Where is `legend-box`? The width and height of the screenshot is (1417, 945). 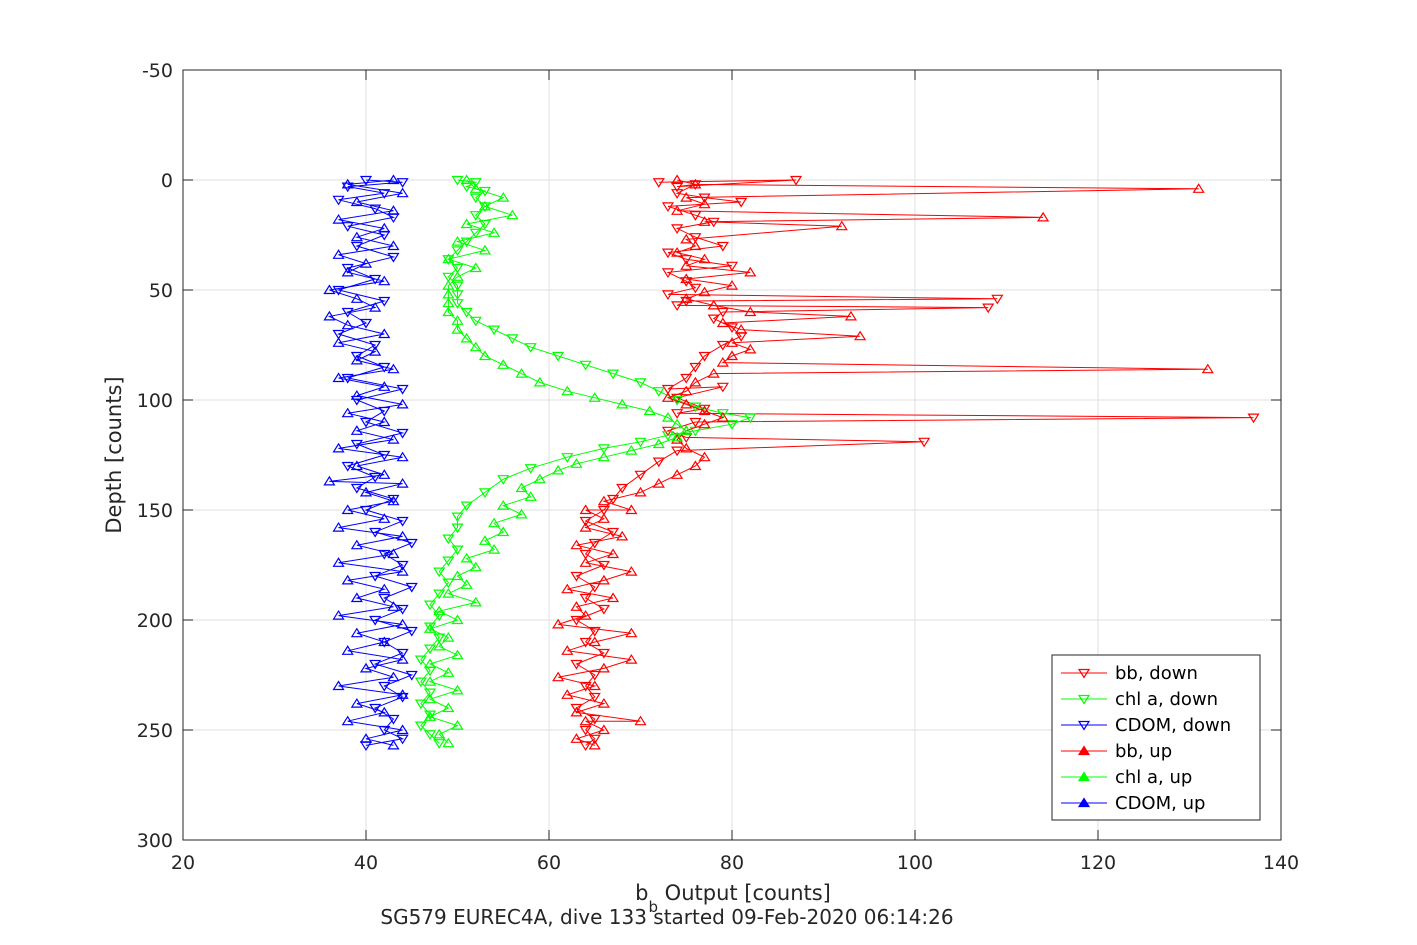
legend-box is located at coordinates (1156, 737).